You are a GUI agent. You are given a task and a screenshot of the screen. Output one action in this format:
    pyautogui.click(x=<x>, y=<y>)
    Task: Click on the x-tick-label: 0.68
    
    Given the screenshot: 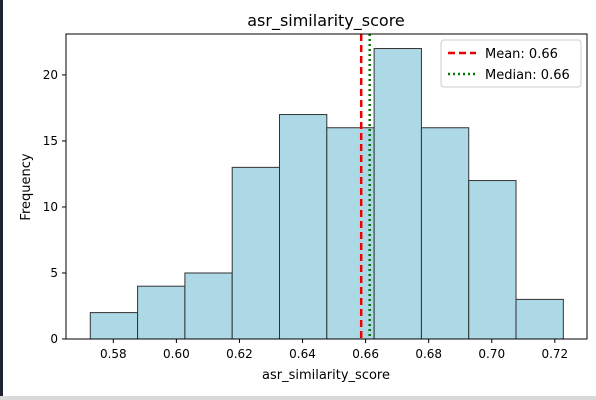 What is the action you would take?
    pyautogui.click(x=428, y=354)
    